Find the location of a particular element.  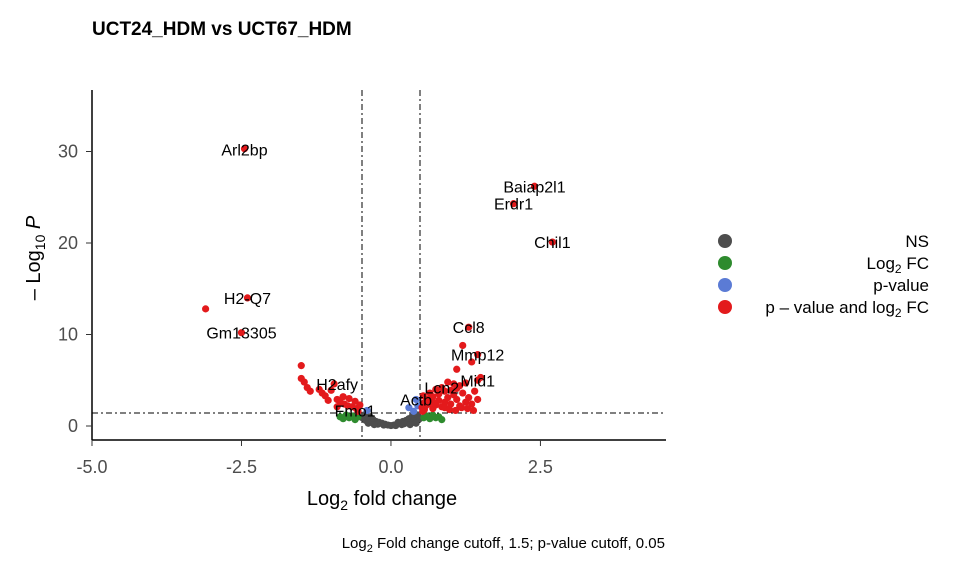

gene-label: Lcn2 is located at coordinates (441, 389).